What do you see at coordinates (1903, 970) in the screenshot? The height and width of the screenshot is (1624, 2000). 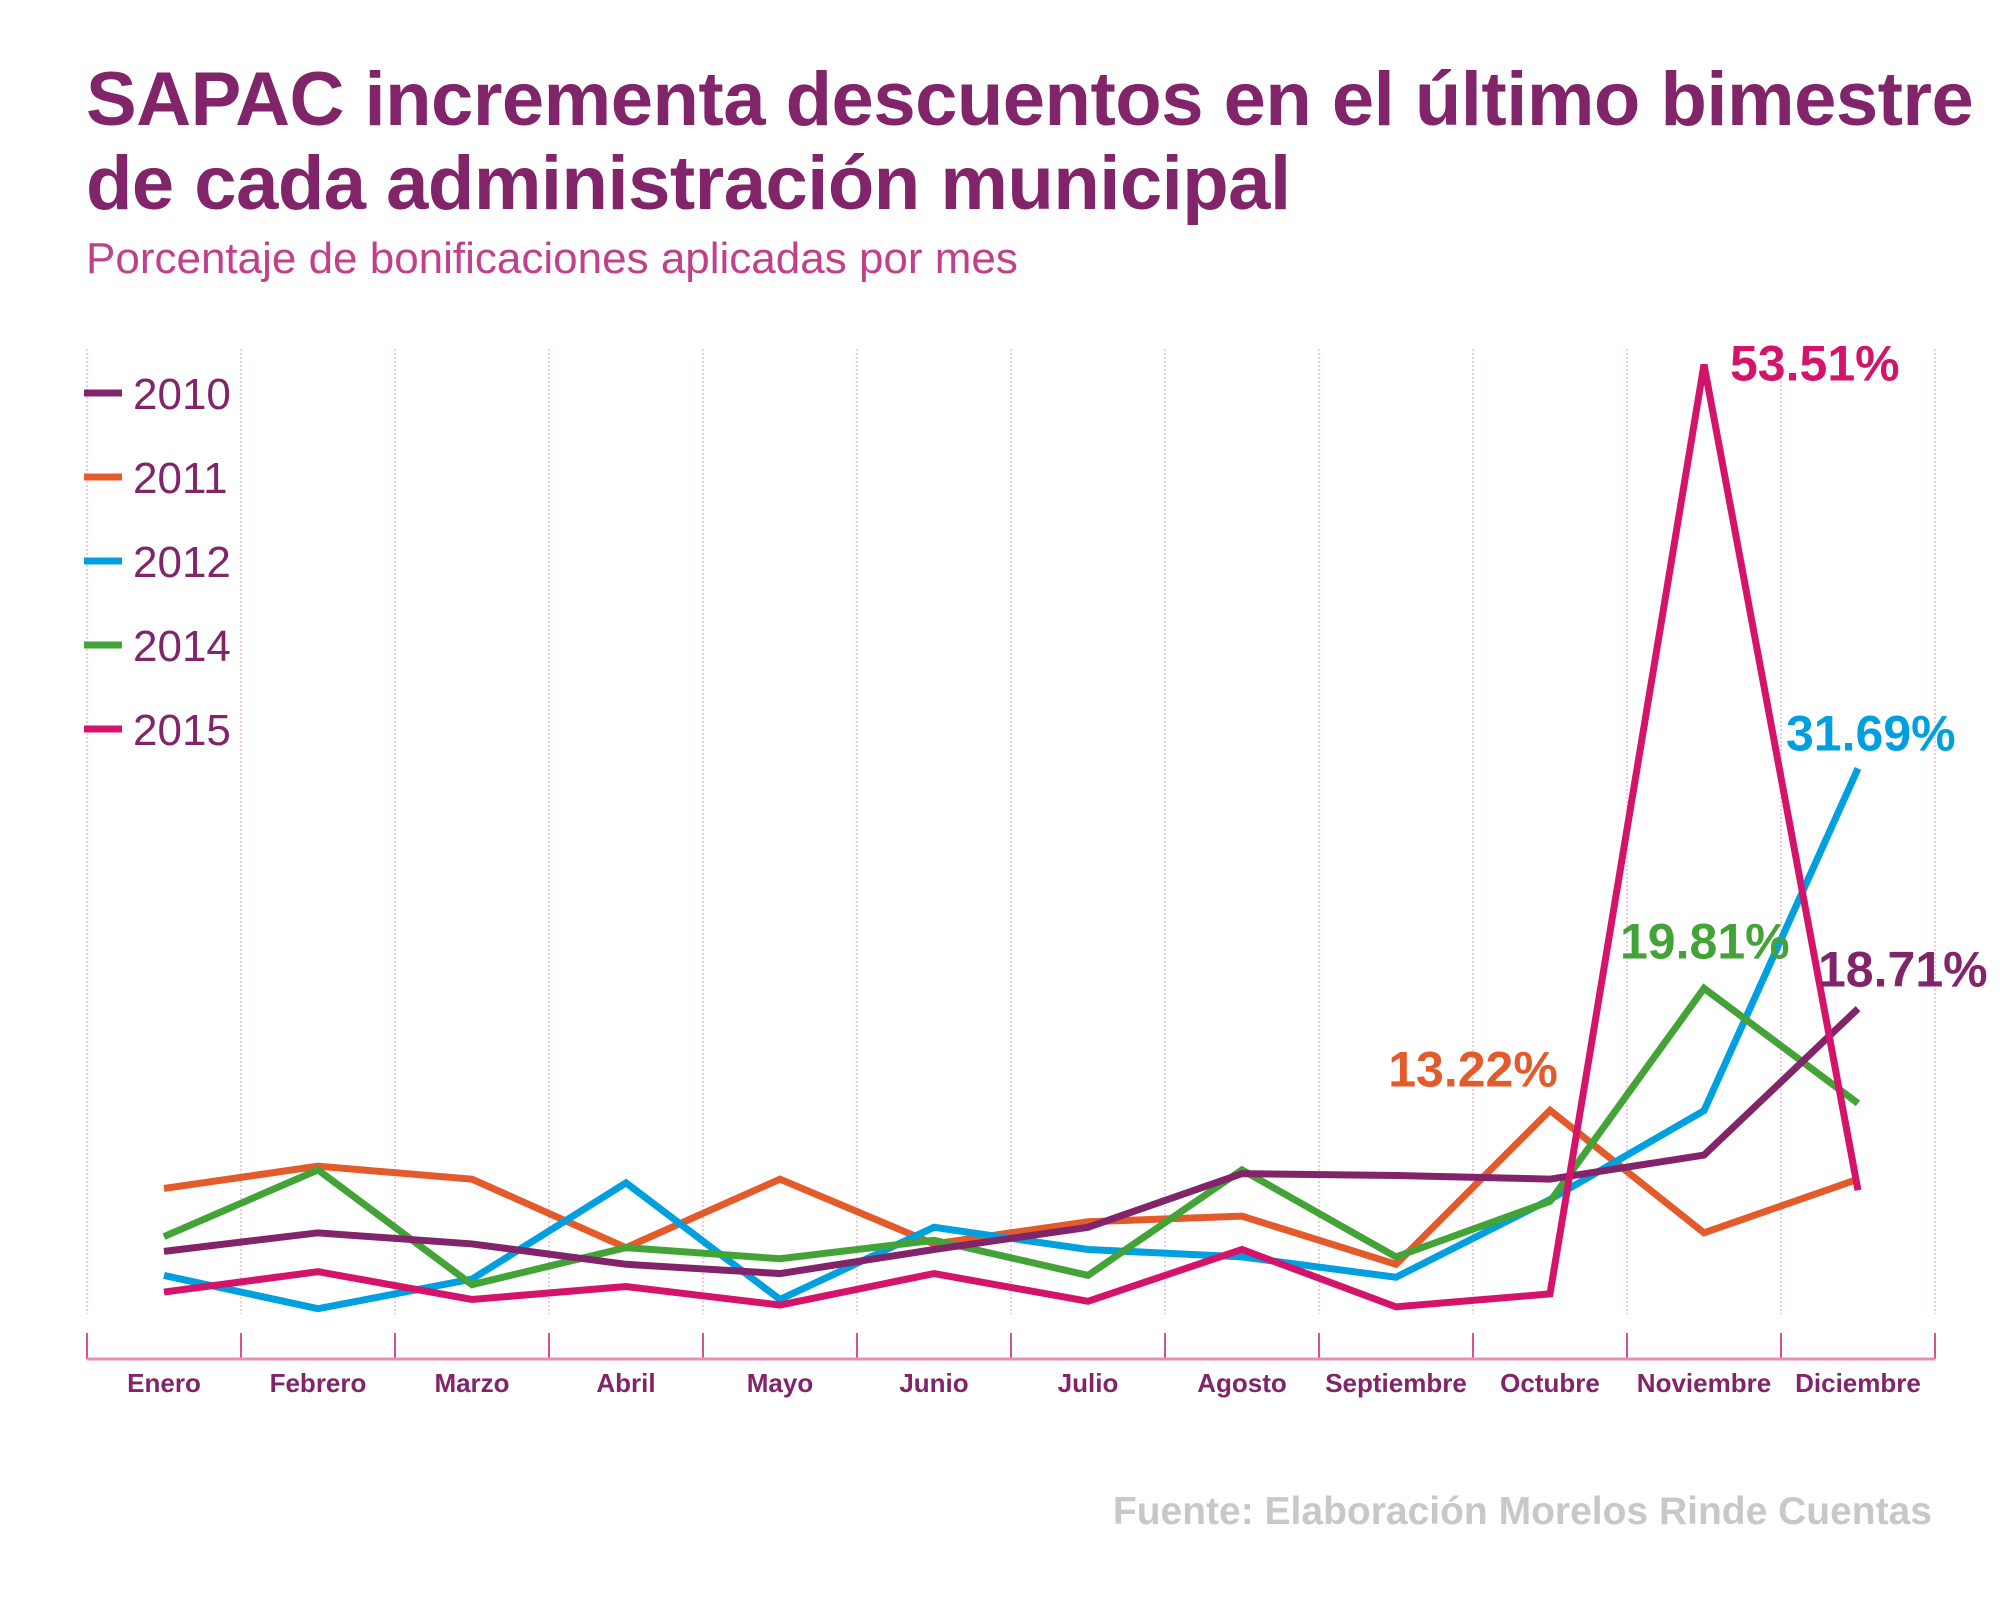 I see `data-label-2010: 18.71%` at bounding box center [1903, 970].